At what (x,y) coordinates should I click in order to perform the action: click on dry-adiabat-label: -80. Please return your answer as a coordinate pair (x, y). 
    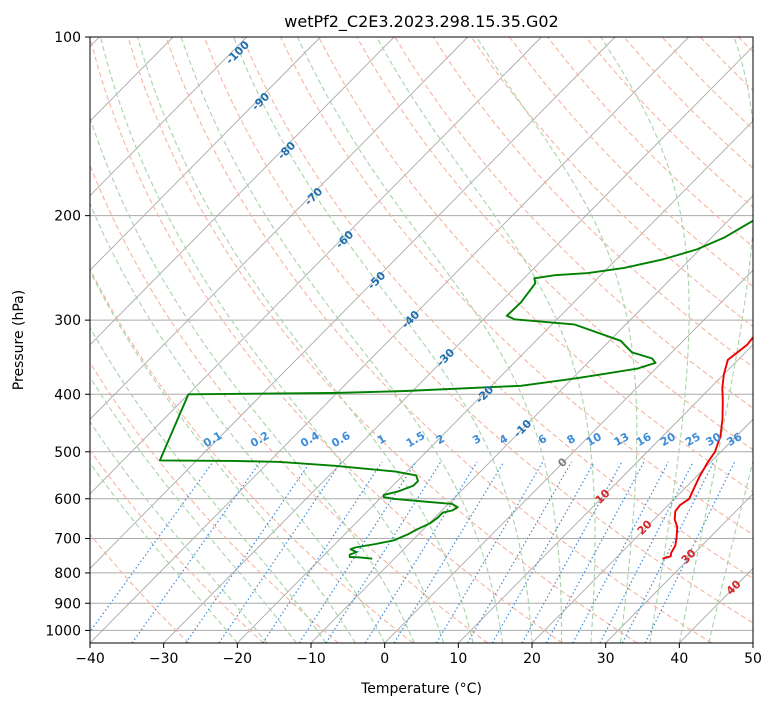
    Looking at the image, I should click on (286, 150).